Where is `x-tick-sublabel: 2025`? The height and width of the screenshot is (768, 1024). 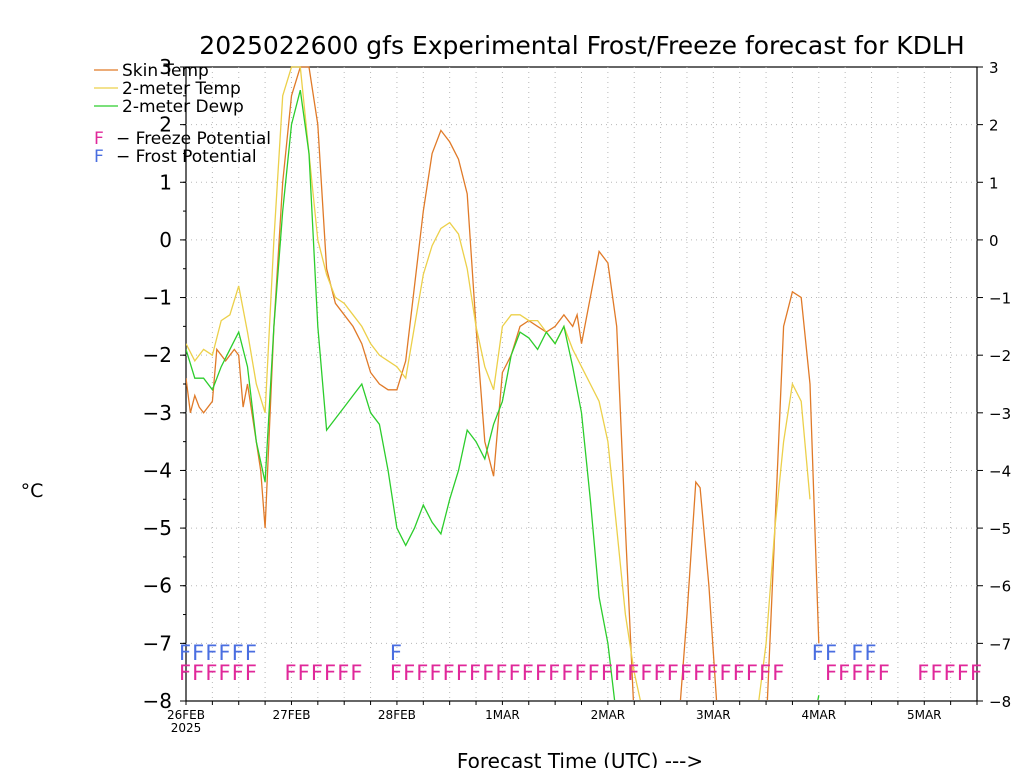 x-tick-sublabel: 2025 is located at coordinates (186, 728).